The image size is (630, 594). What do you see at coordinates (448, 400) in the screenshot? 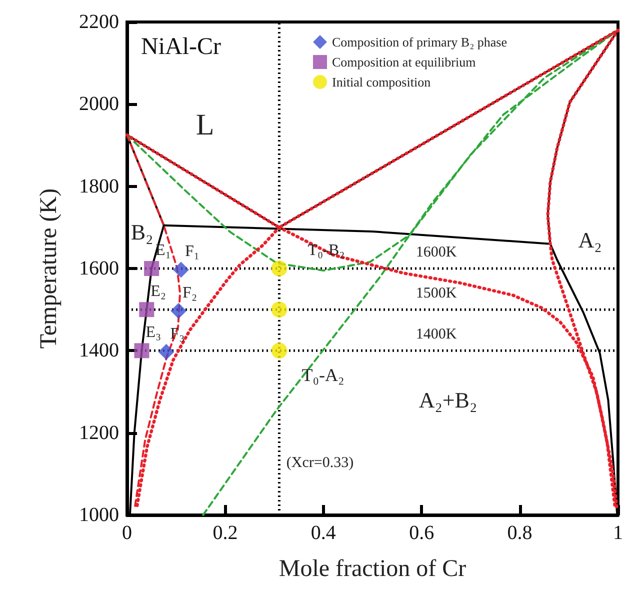
I see `annotation: A₂+B₂` at bounding box center [448, 400].